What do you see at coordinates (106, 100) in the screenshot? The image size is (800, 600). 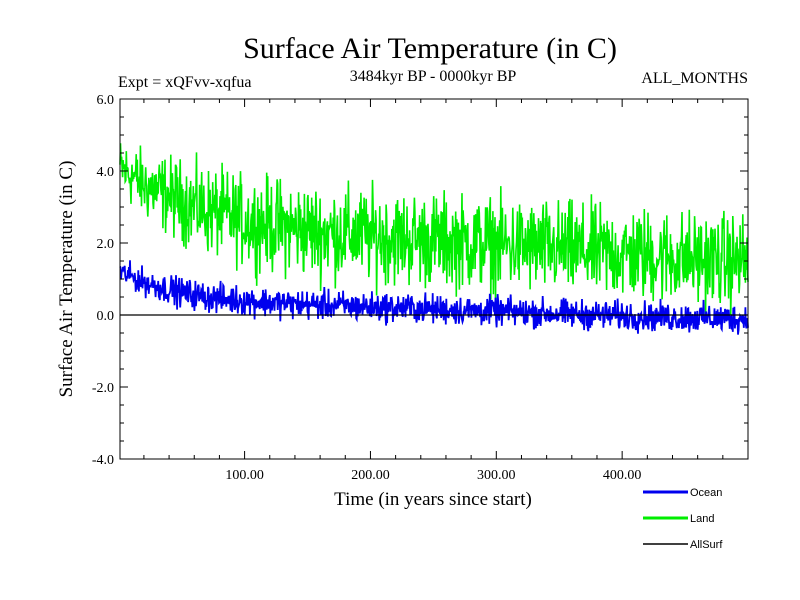 I see `y-tick-label-5: 6.0` at bounding box center [106, 100].